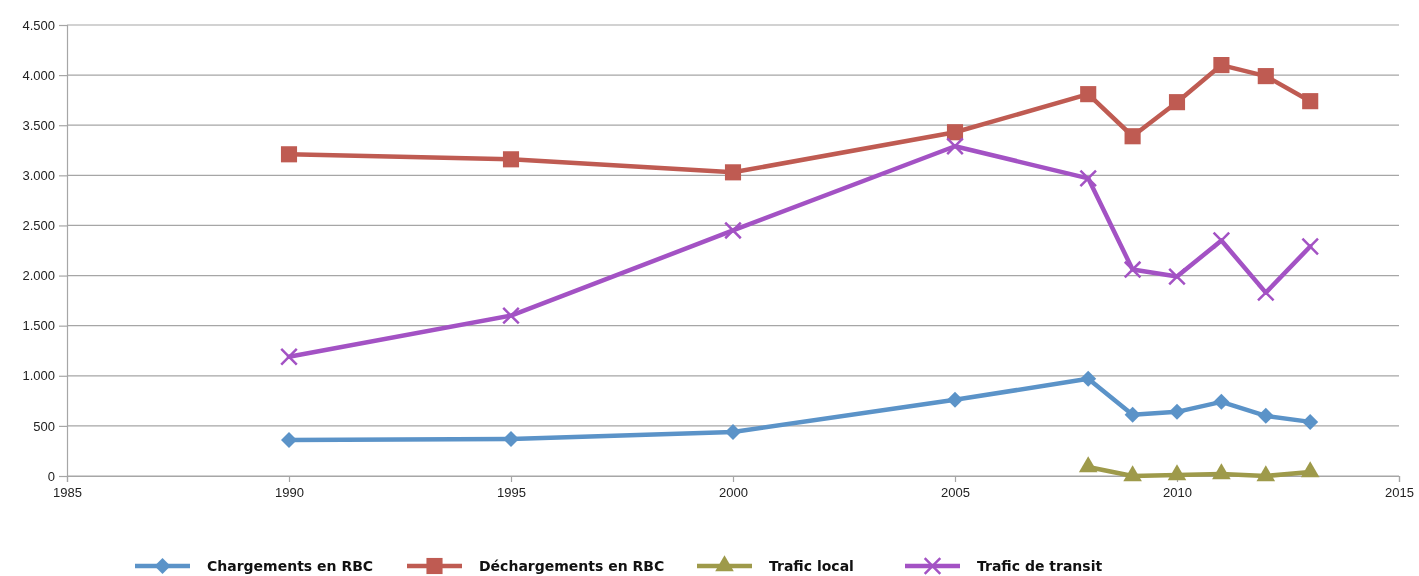 This screenshot has width=1419, height=576. I want to click on y-tick-label: 3.000, so click(38, 175).